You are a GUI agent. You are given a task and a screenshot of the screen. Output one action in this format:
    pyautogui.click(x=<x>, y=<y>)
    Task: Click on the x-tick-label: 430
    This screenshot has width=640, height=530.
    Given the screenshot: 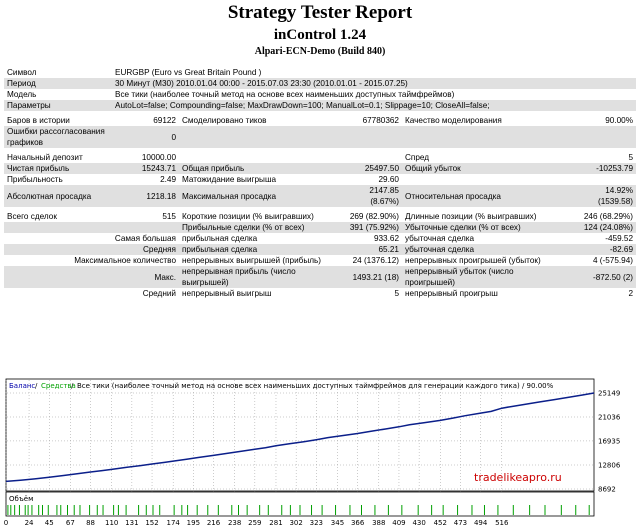 What is the action you would take?
    pyautogui.click(x=418, y=523)
    